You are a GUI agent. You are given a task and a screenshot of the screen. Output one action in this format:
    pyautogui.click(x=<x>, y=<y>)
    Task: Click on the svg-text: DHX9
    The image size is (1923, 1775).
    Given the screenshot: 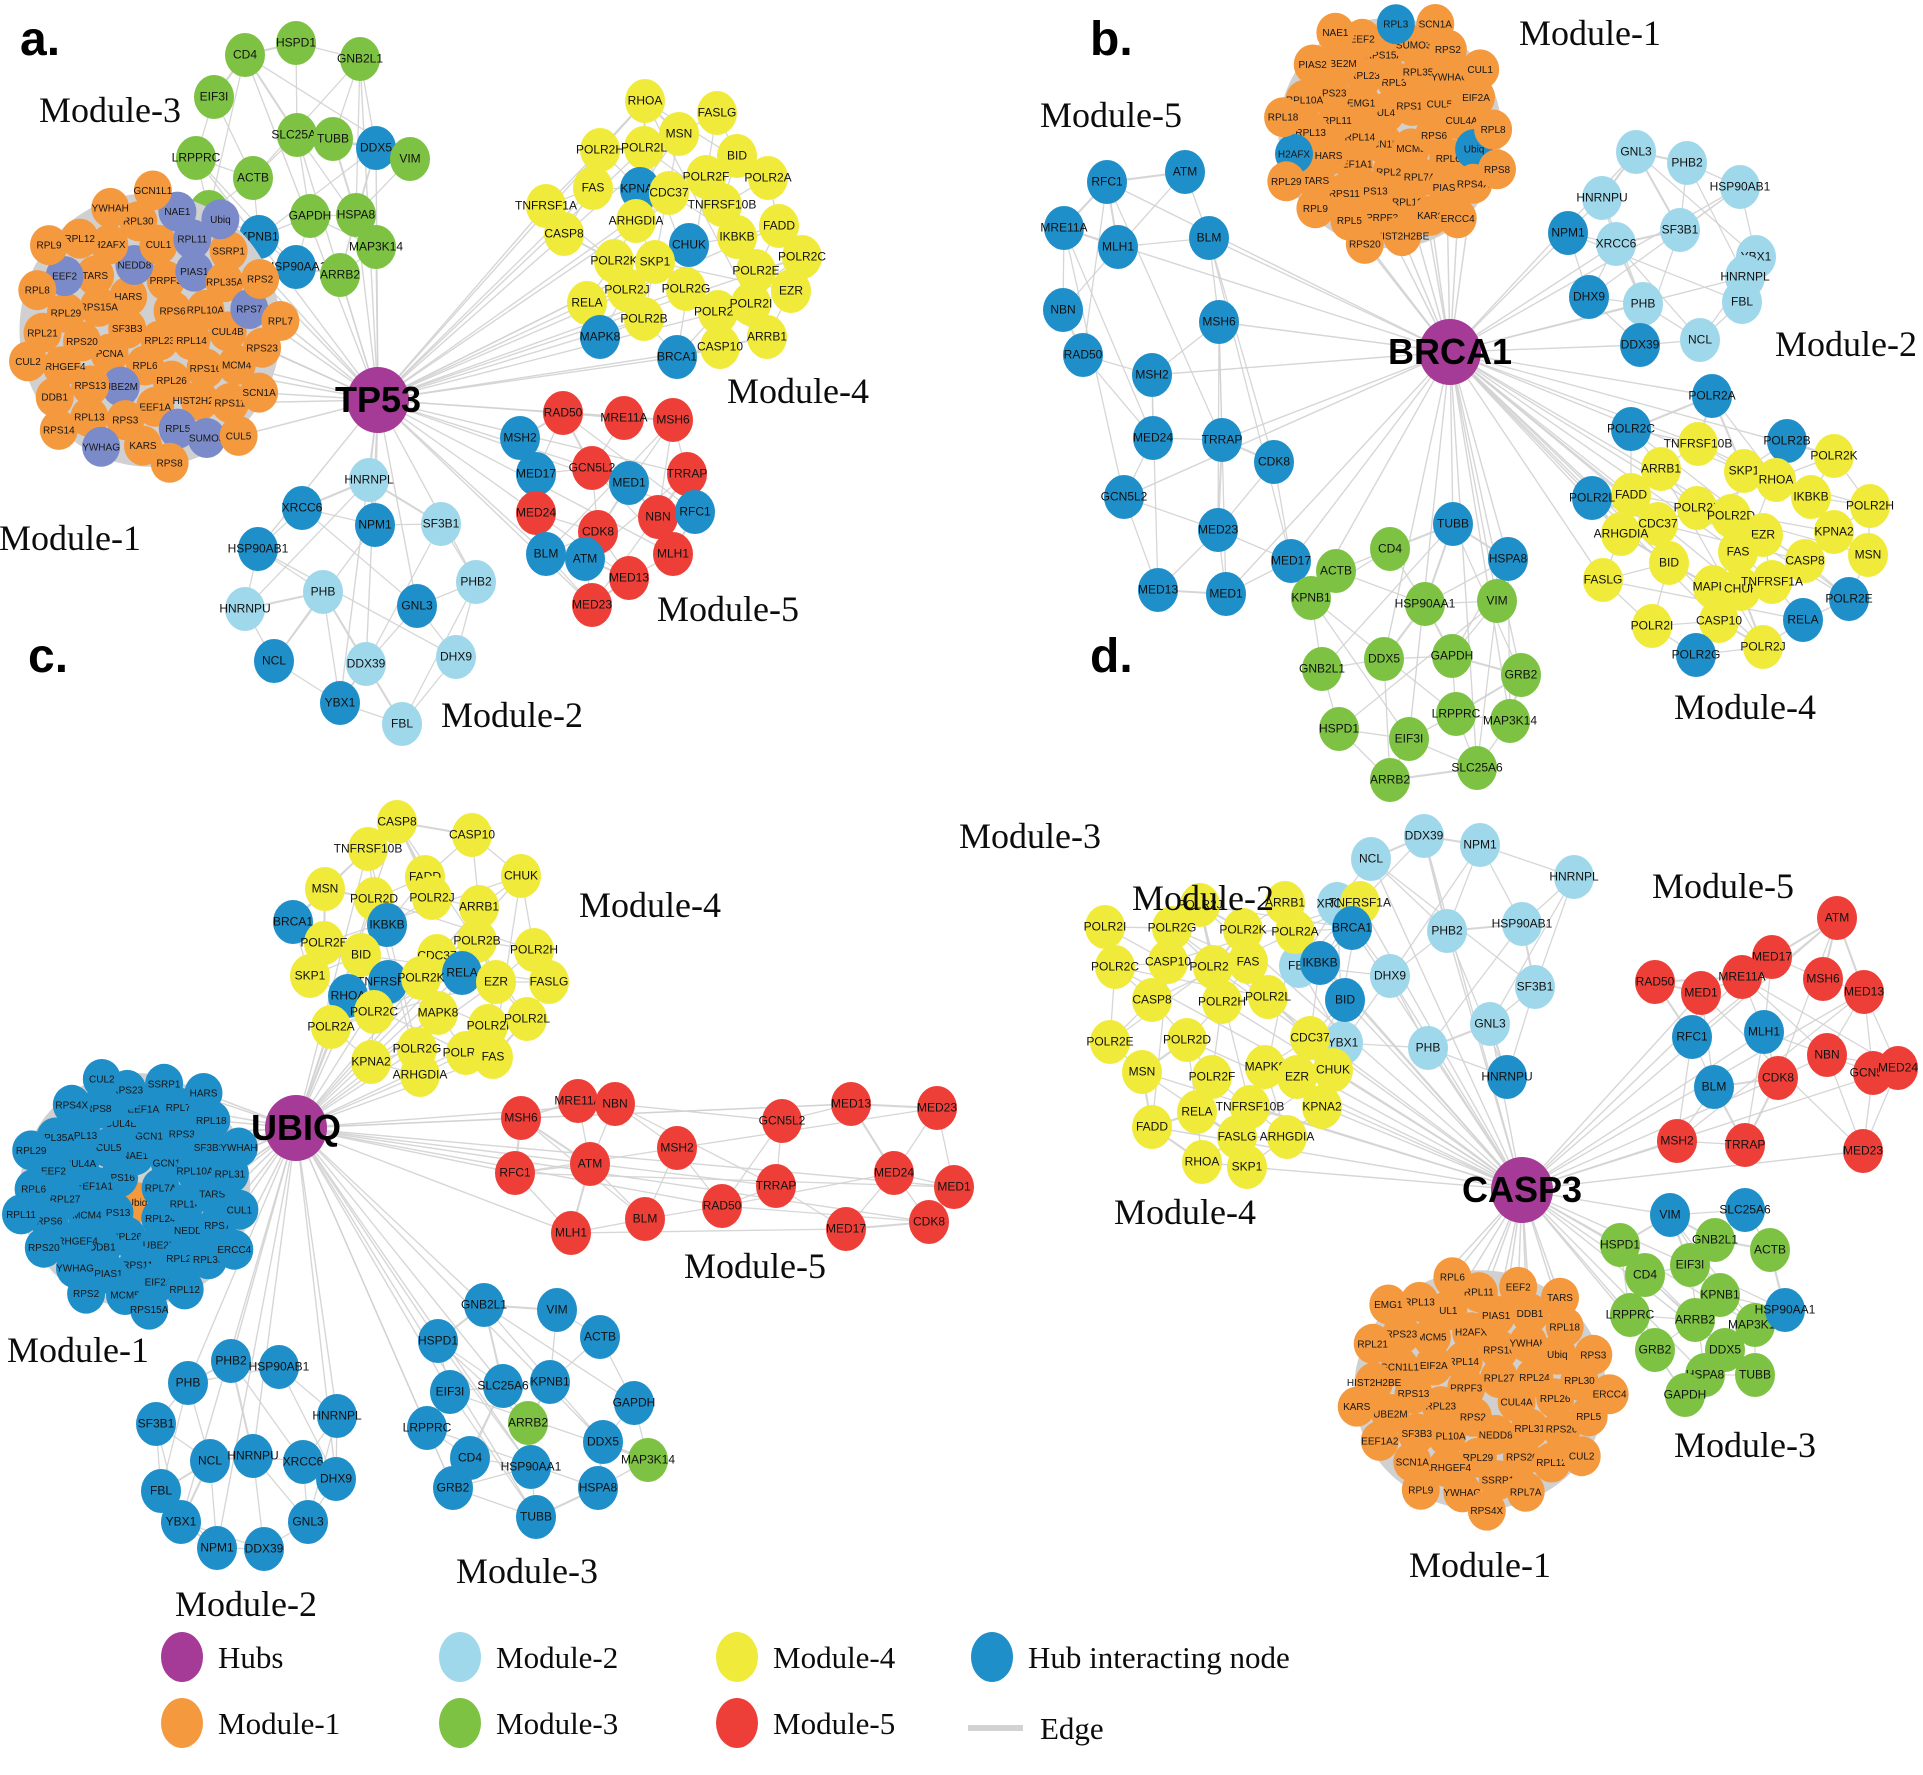 What is the action you would take?
    pyautogui.click(x=1589, y=297)
    